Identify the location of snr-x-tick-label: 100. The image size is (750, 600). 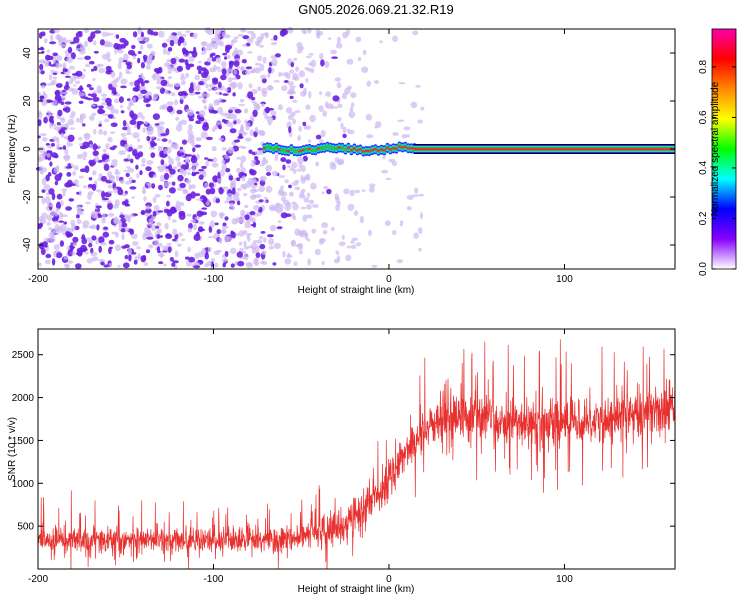
(564, 579).